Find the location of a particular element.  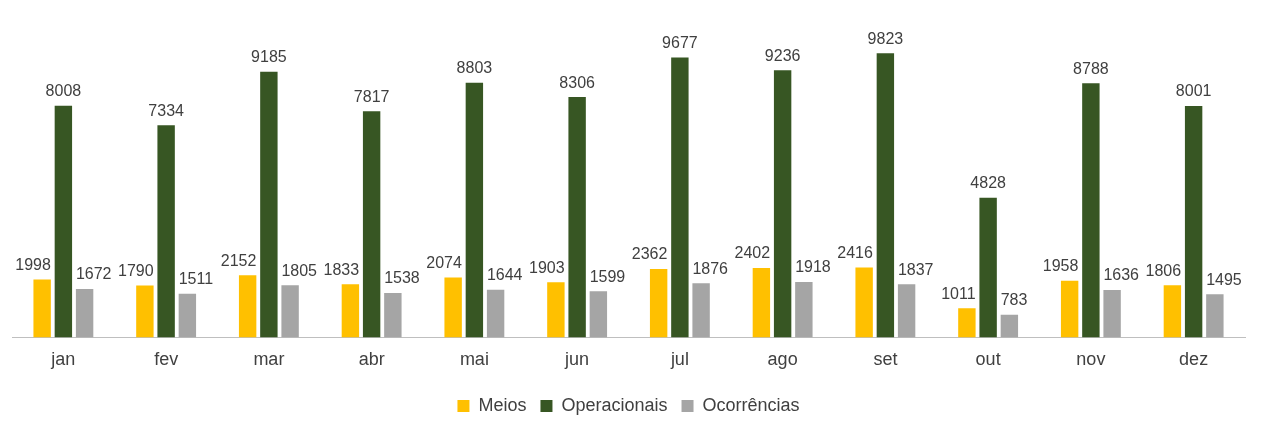

data-label: 1495 is located at coordinates (1224, 279).